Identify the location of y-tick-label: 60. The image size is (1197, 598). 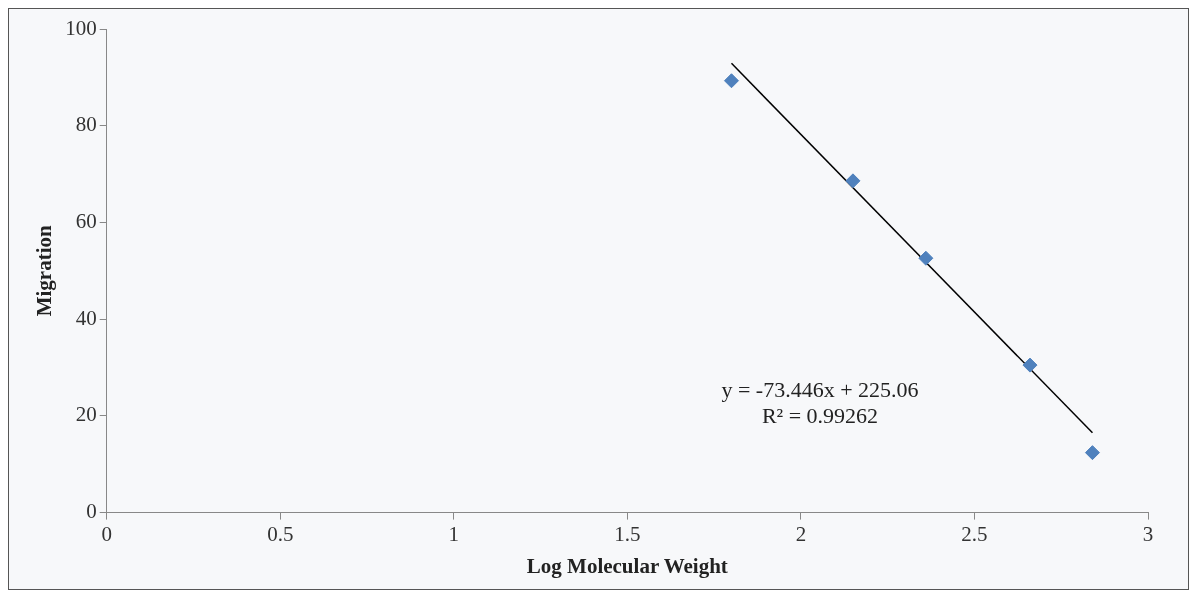
(86, 220).